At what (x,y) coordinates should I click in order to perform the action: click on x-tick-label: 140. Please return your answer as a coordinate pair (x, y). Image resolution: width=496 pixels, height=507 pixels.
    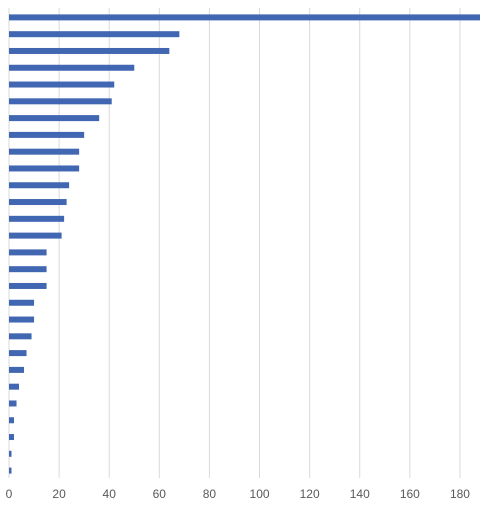
    Looking at the image, I should click on (360, 494).